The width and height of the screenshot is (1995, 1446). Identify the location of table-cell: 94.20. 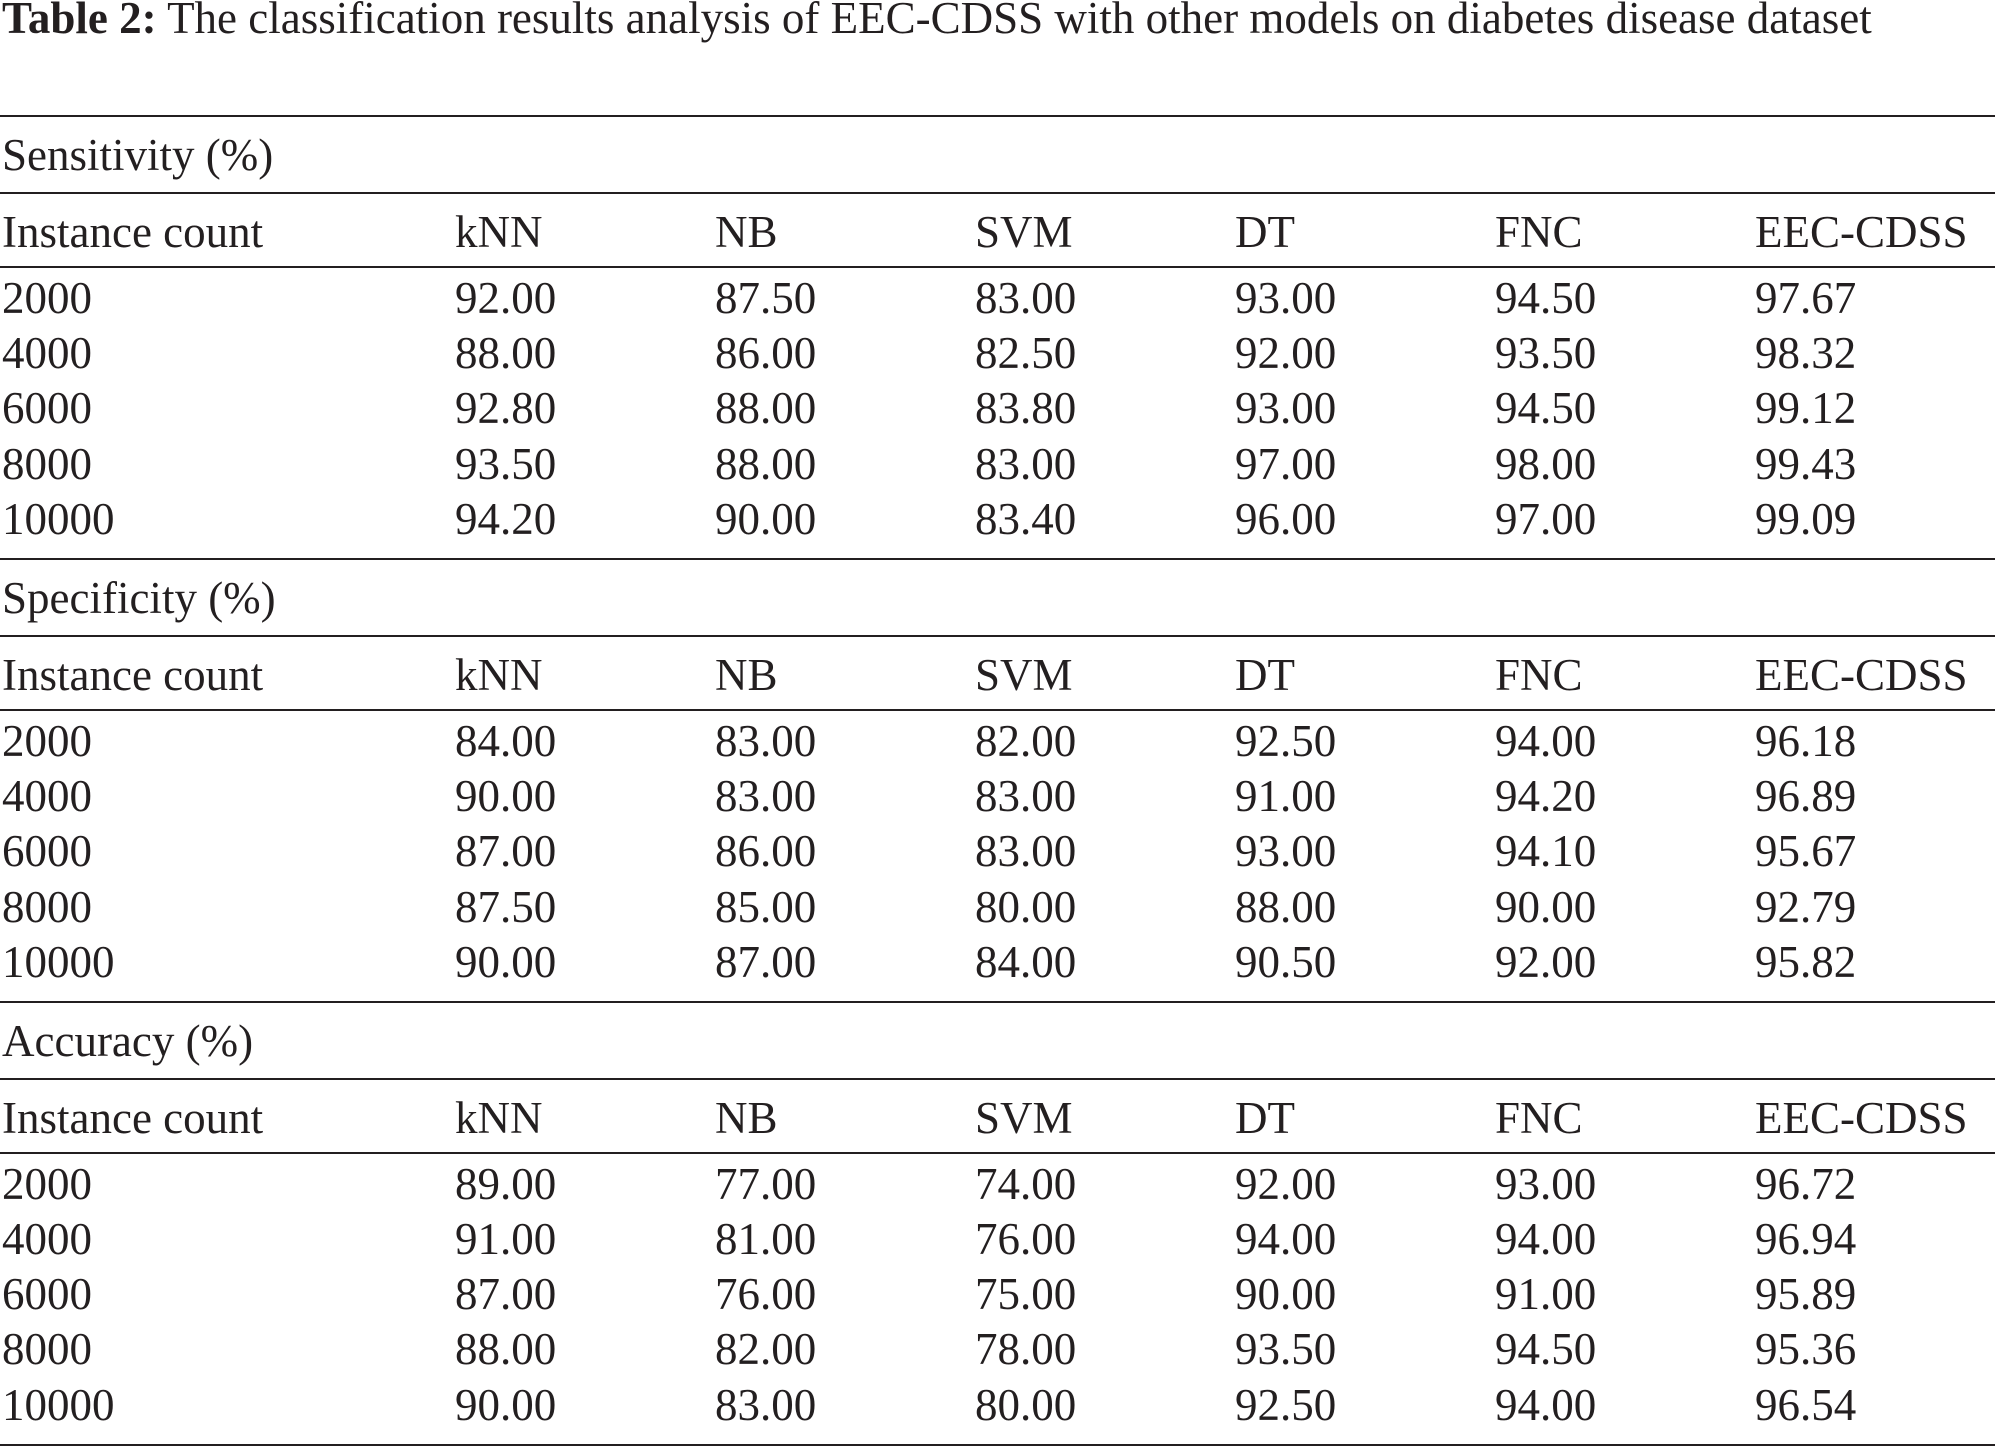
(506, 518).